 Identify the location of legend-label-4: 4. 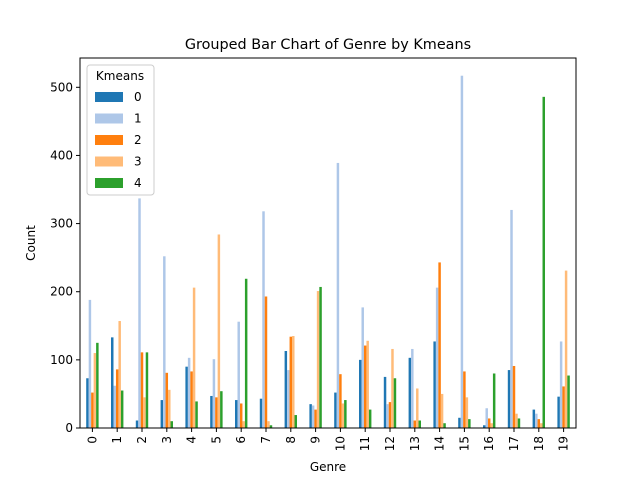
(138, 183).